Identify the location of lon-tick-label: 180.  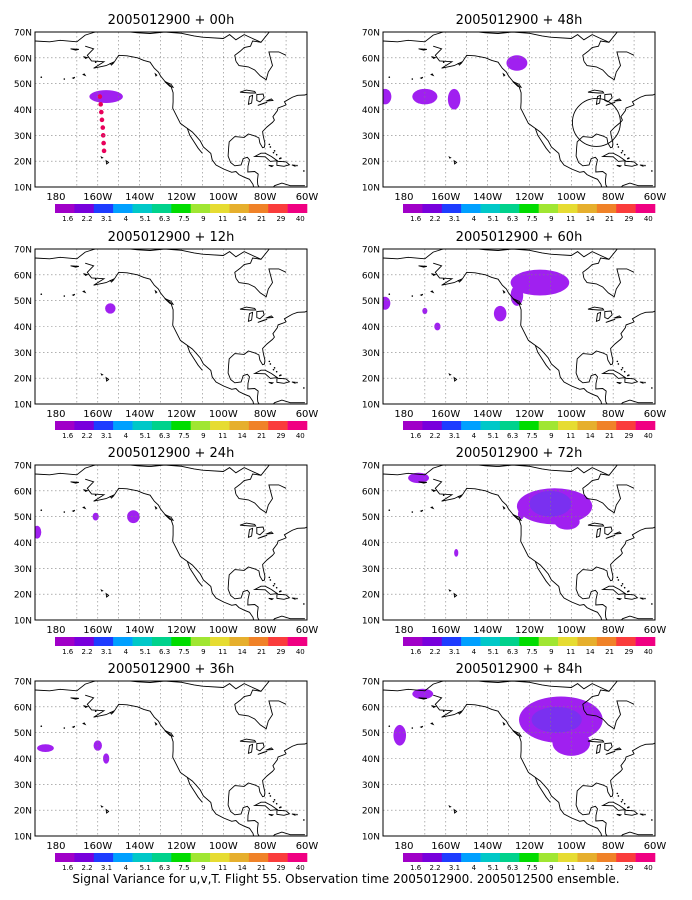
(403, 414).